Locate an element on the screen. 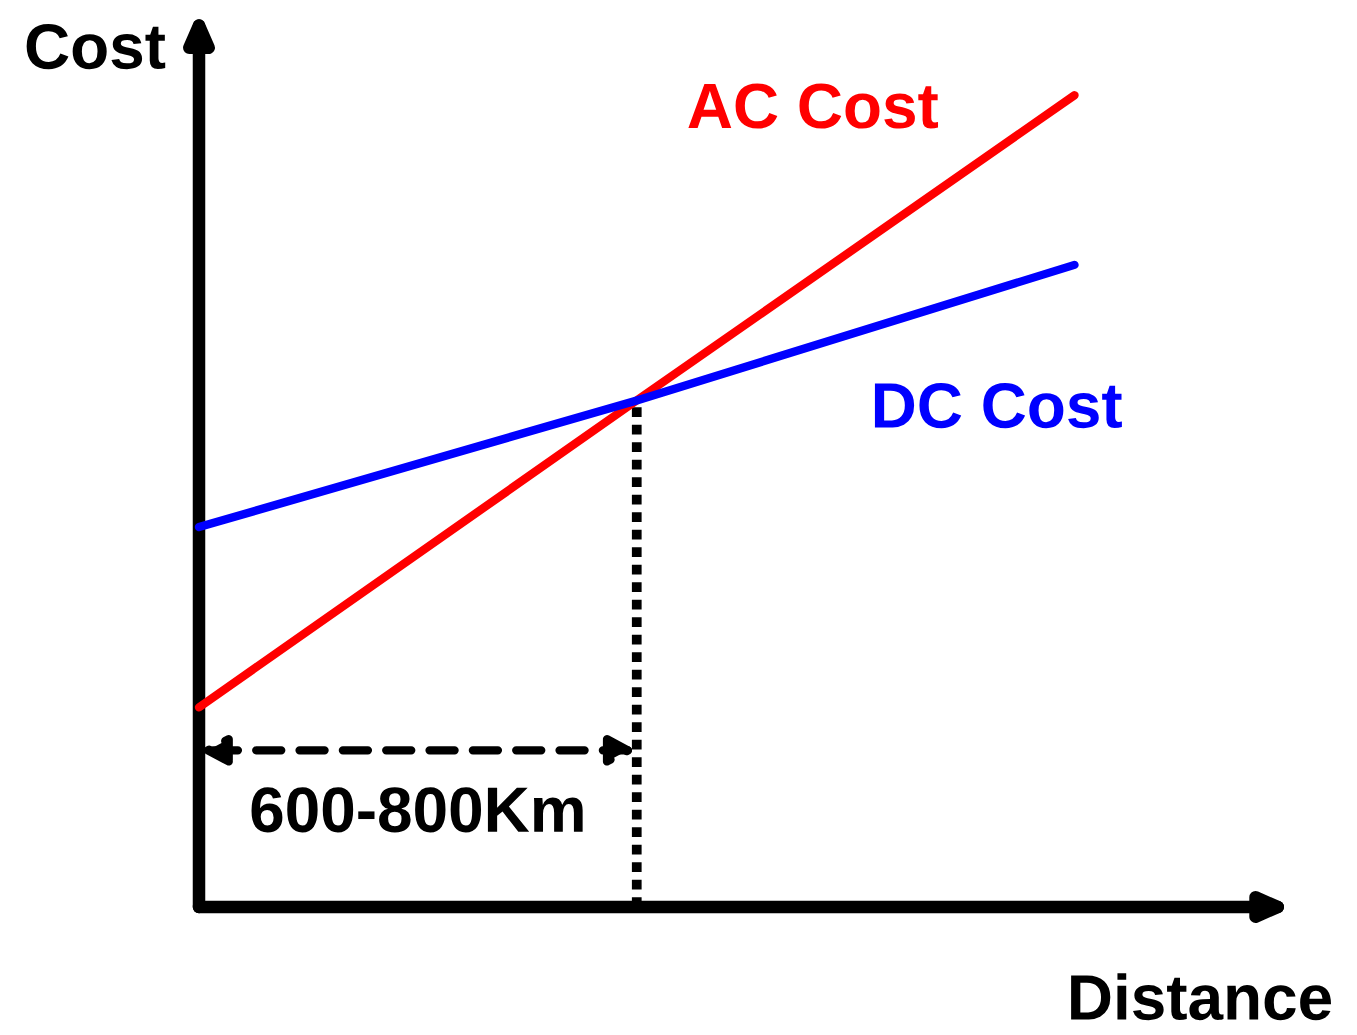 The image size is (1357, 1035). annotation: 600-800Km is located at coordinates (417, 810).